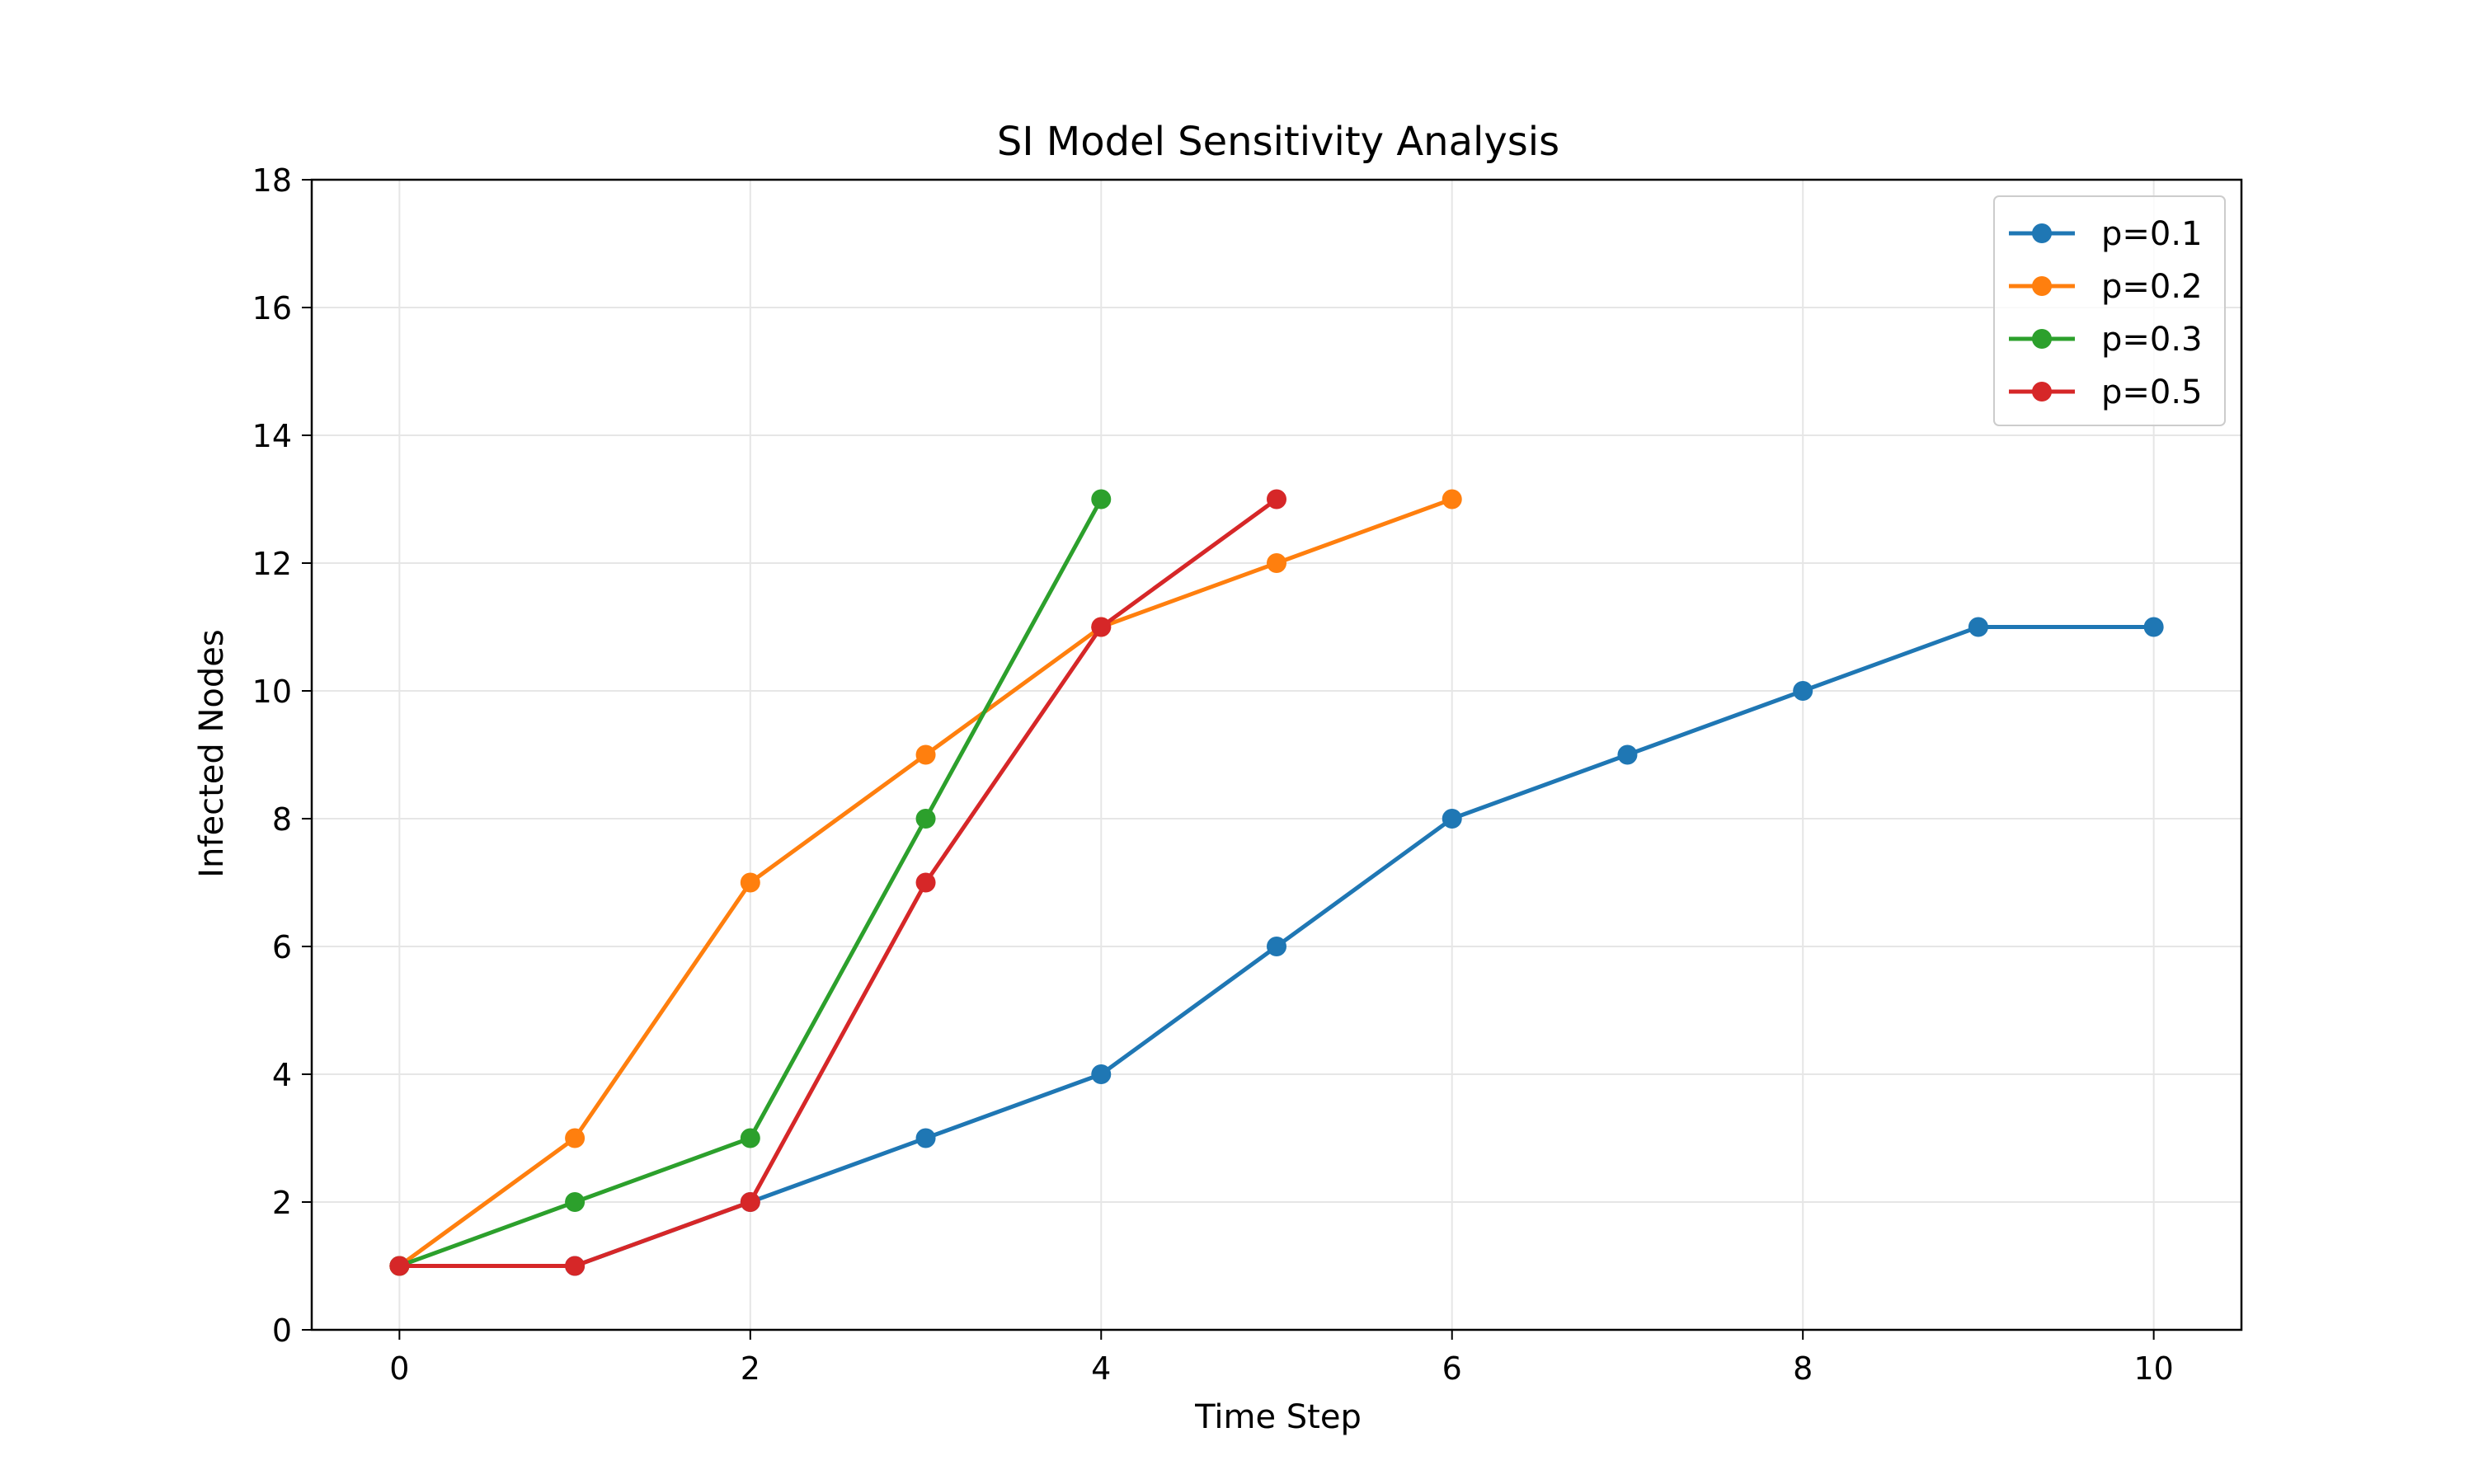 The image size is (2474, 1484). Describe the element at coordinates (2152, 234) in the screenshot. I see `legend-label: p=0.1` at that location.